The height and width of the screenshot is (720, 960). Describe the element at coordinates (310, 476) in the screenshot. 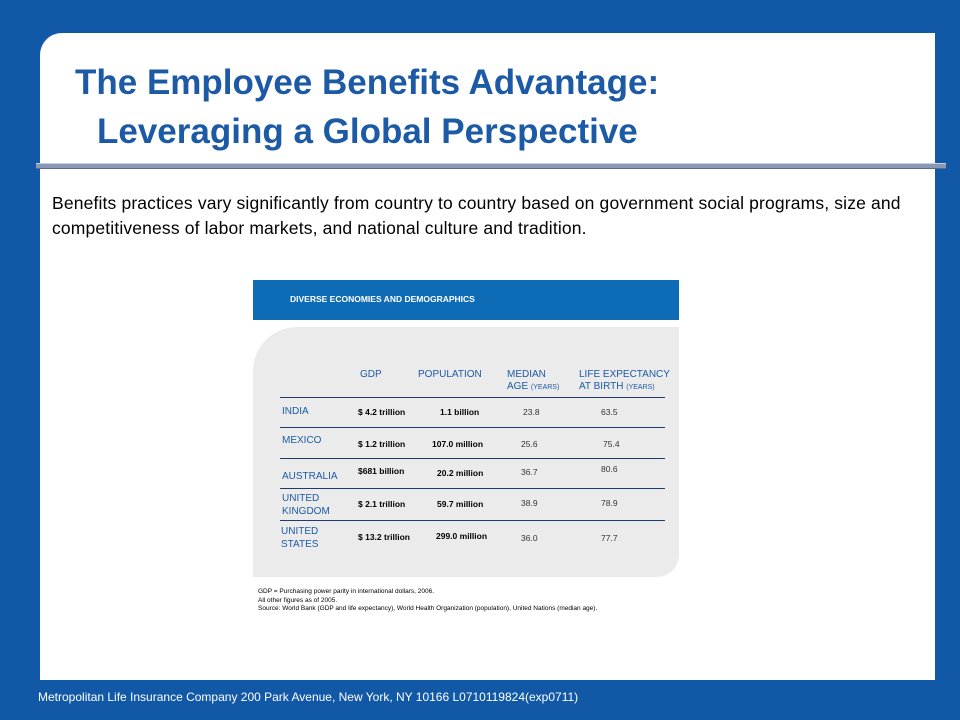

I see `table-row-country: AUSTRALIA` at that location.